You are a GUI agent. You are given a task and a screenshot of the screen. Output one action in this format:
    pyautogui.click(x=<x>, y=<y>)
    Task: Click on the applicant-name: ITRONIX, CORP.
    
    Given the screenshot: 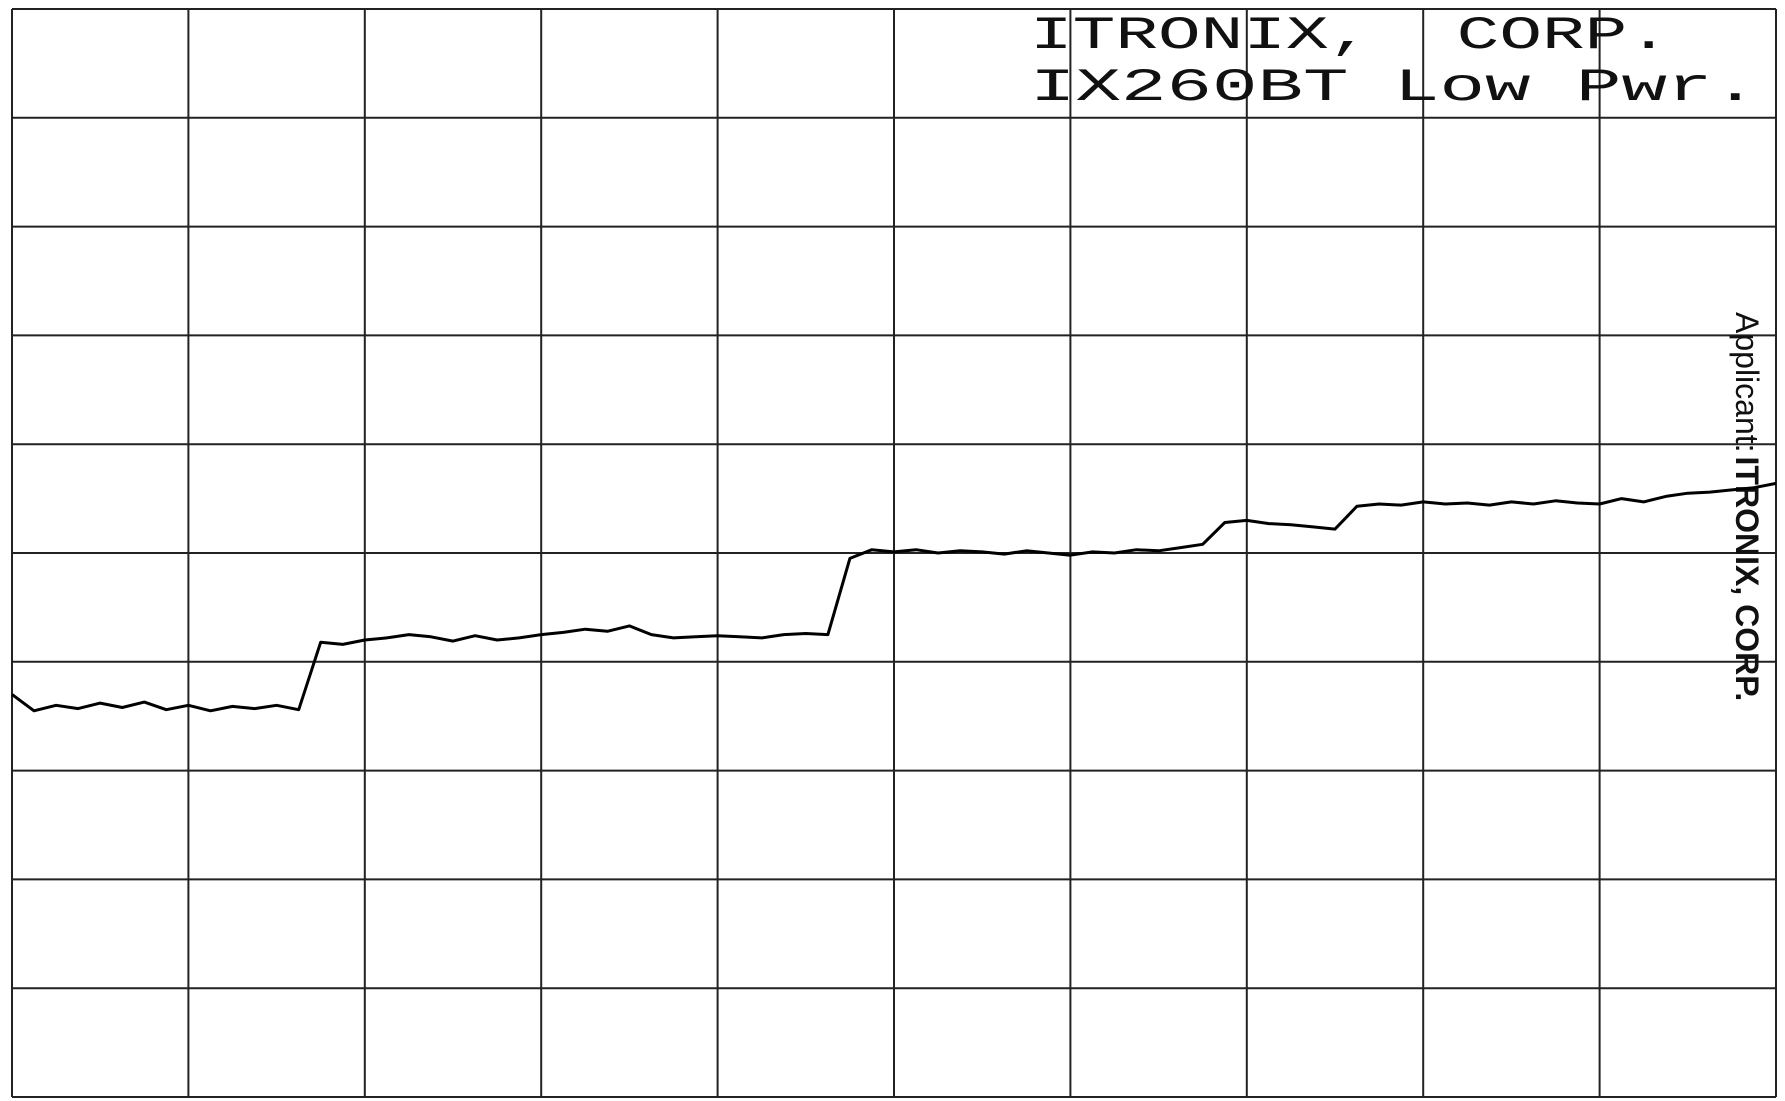 What is the action you would take?
    pyautogui.click(x=1747, y=579)
    